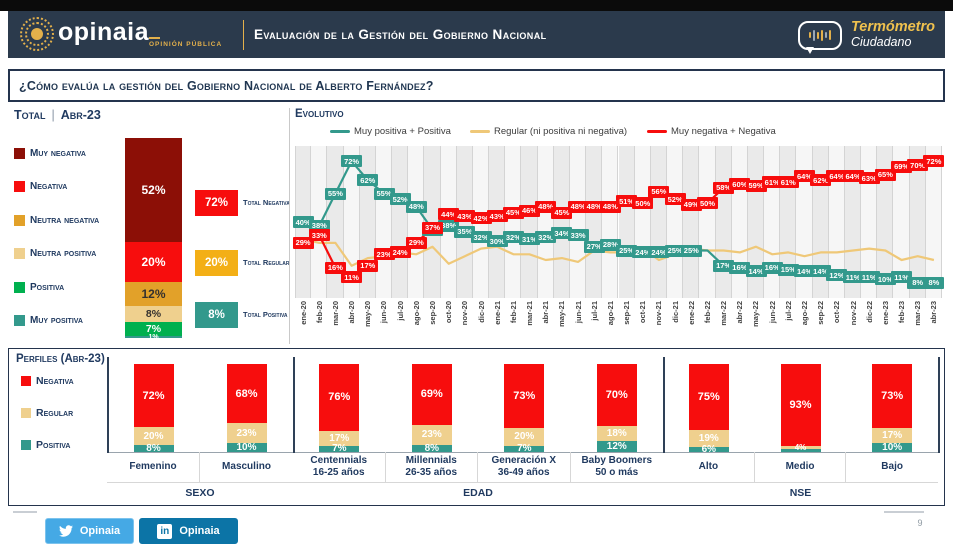  Describe the element at coordinates (788, 182) in the screenshot. I see `evo-point-label: 61%` at that location.